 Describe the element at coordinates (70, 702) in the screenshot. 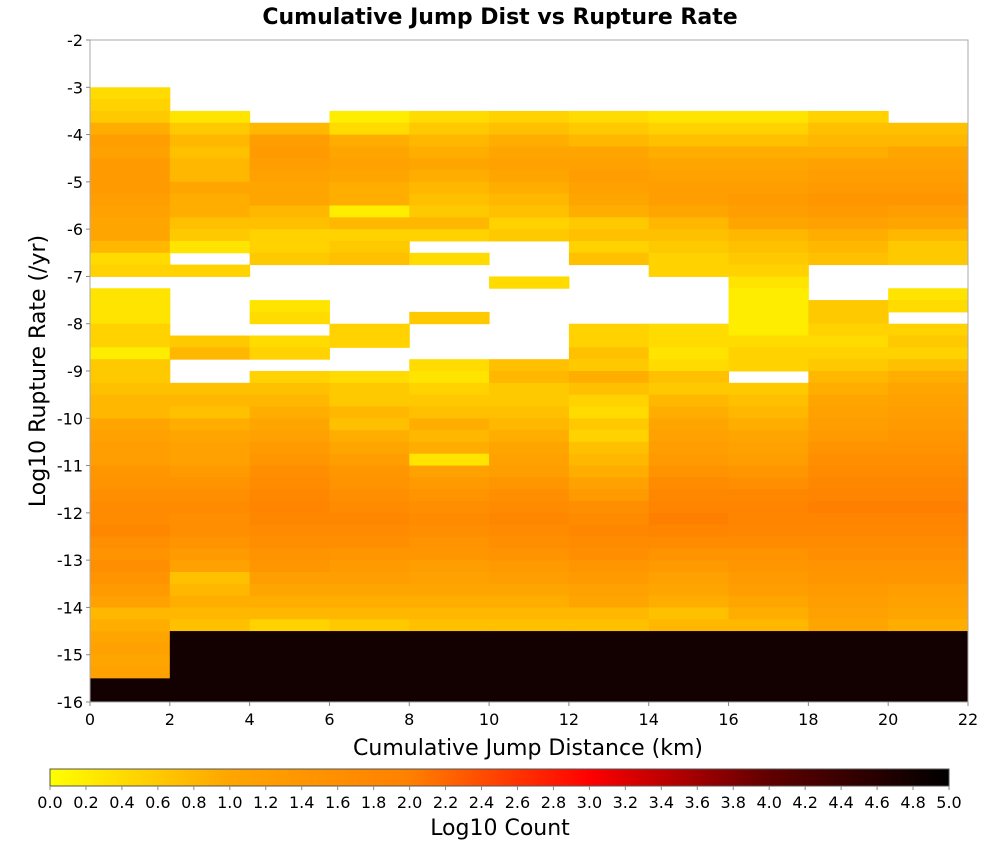

I see `y-tick-label: -16` at that location.